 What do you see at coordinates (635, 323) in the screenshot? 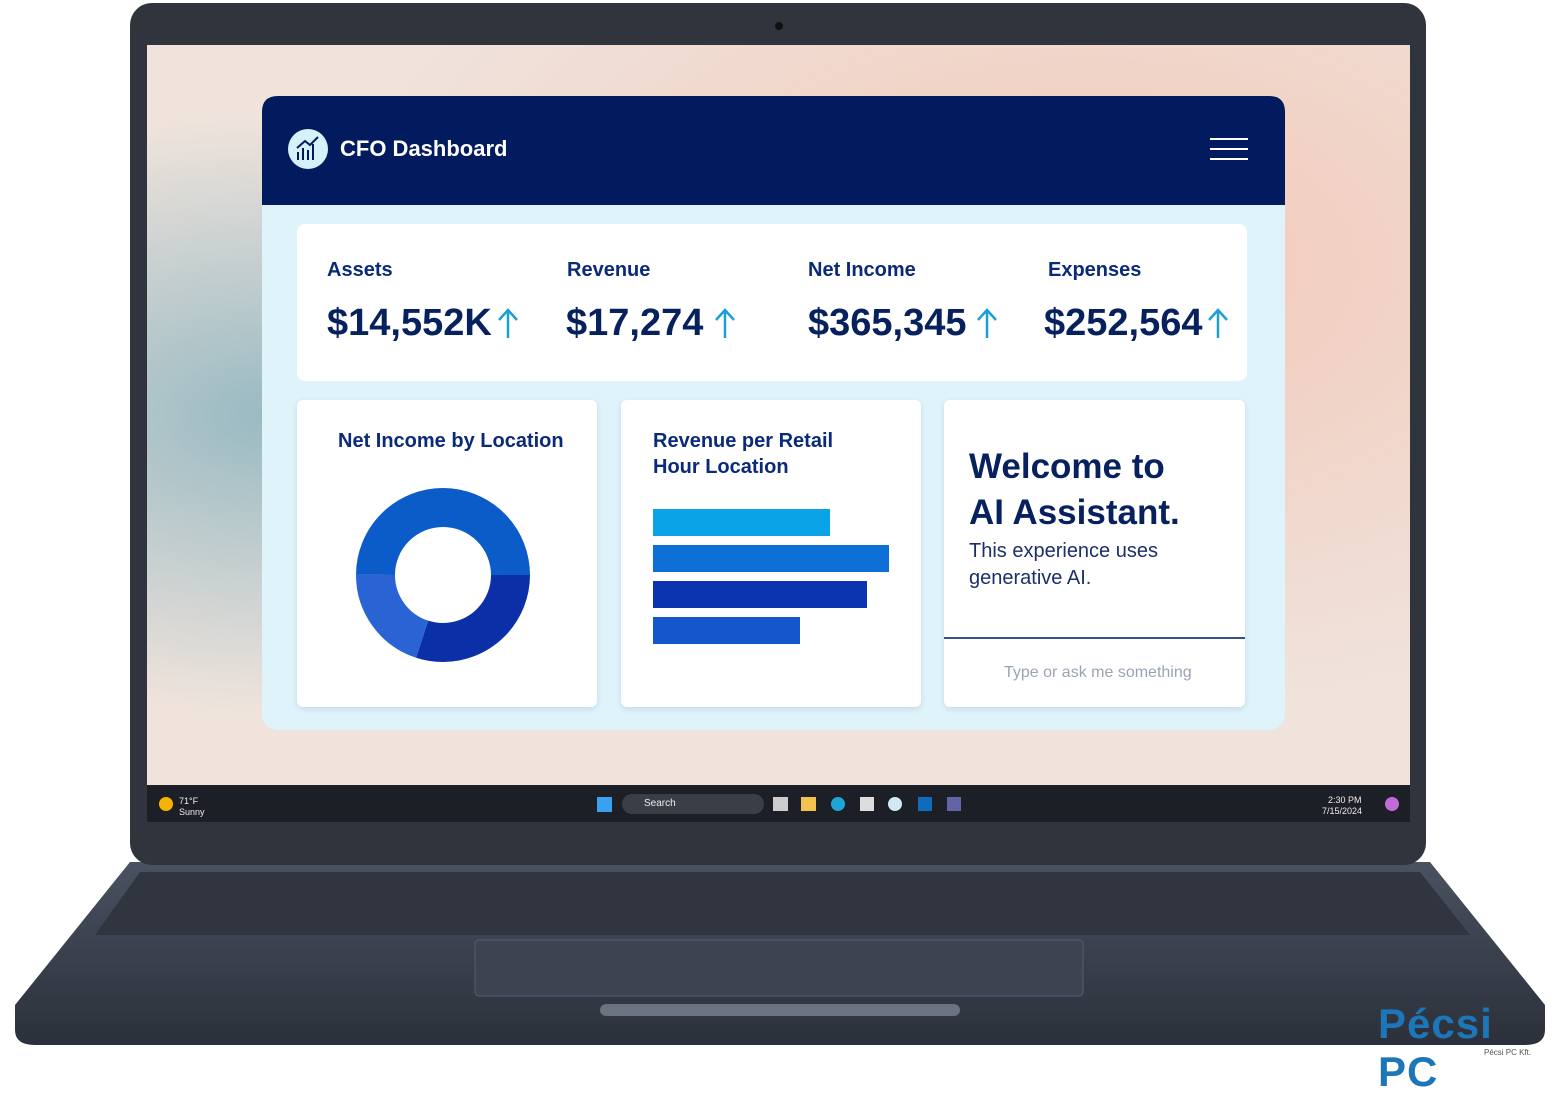
I see `kpi-value: $17,274` at bounding box center [635, 323].